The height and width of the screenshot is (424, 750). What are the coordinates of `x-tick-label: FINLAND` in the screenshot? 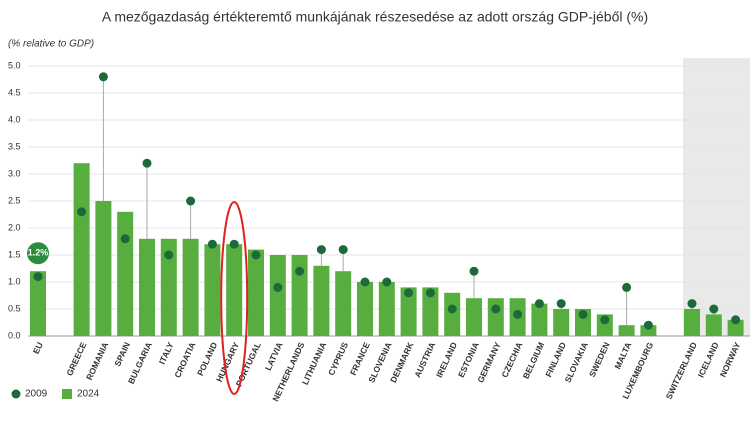 It's located at (555, 360).